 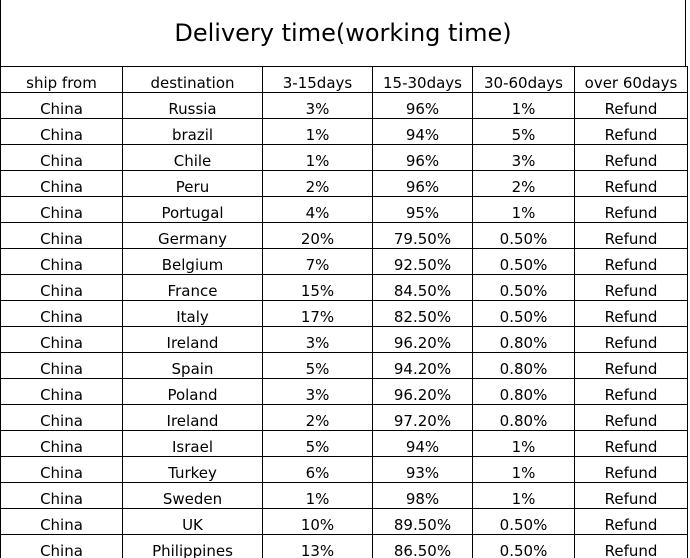 What do you see at coordinates (344, 157) in the screenshot?
I see `table-row: China Chile 1% 96% 3% Refund` at bounding box center [344, 157].